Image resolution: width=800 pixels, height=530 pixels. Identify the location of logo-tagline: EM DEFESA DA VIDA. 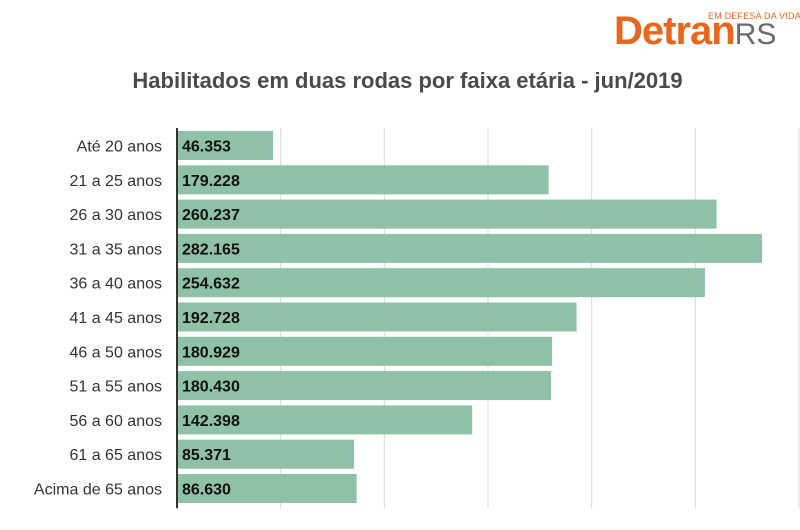
(754, 16).